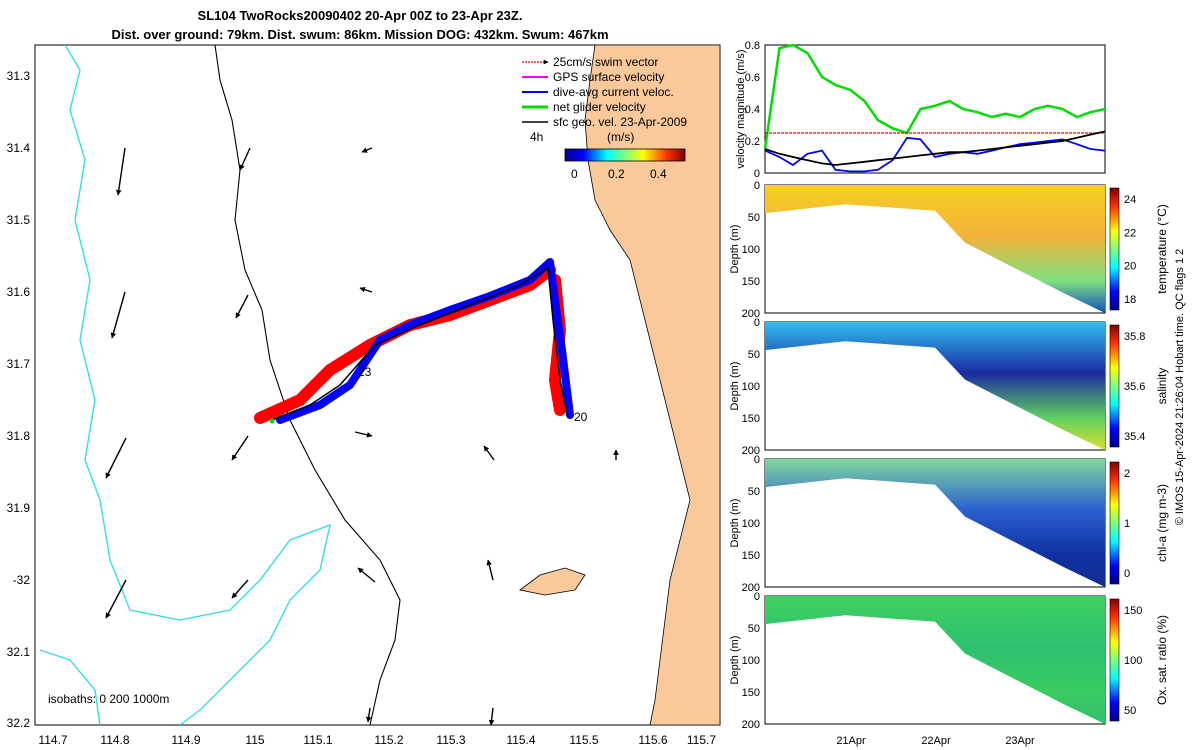 The image size is (1200, 750). I want to click on svg-text: 31.9, so click(19, 508).